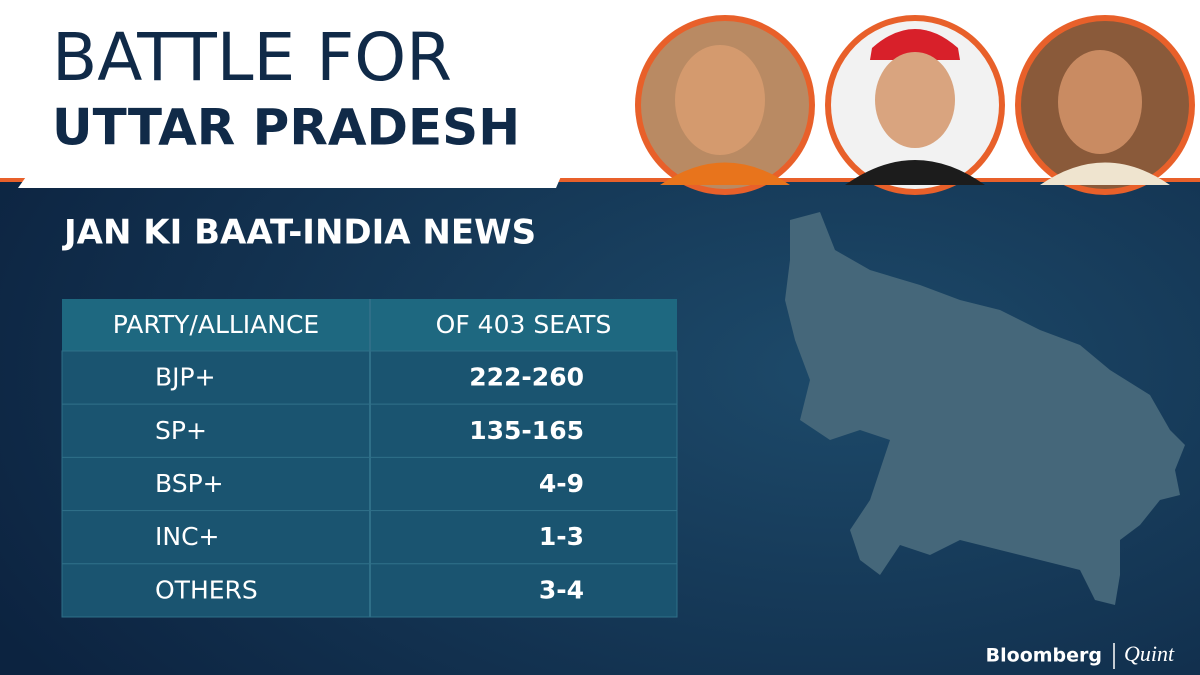 The image size is (1200, 675). Describe the element at coordinates (1149, 653) in the screenshot. I see `brand-quint: Quint` at that location.